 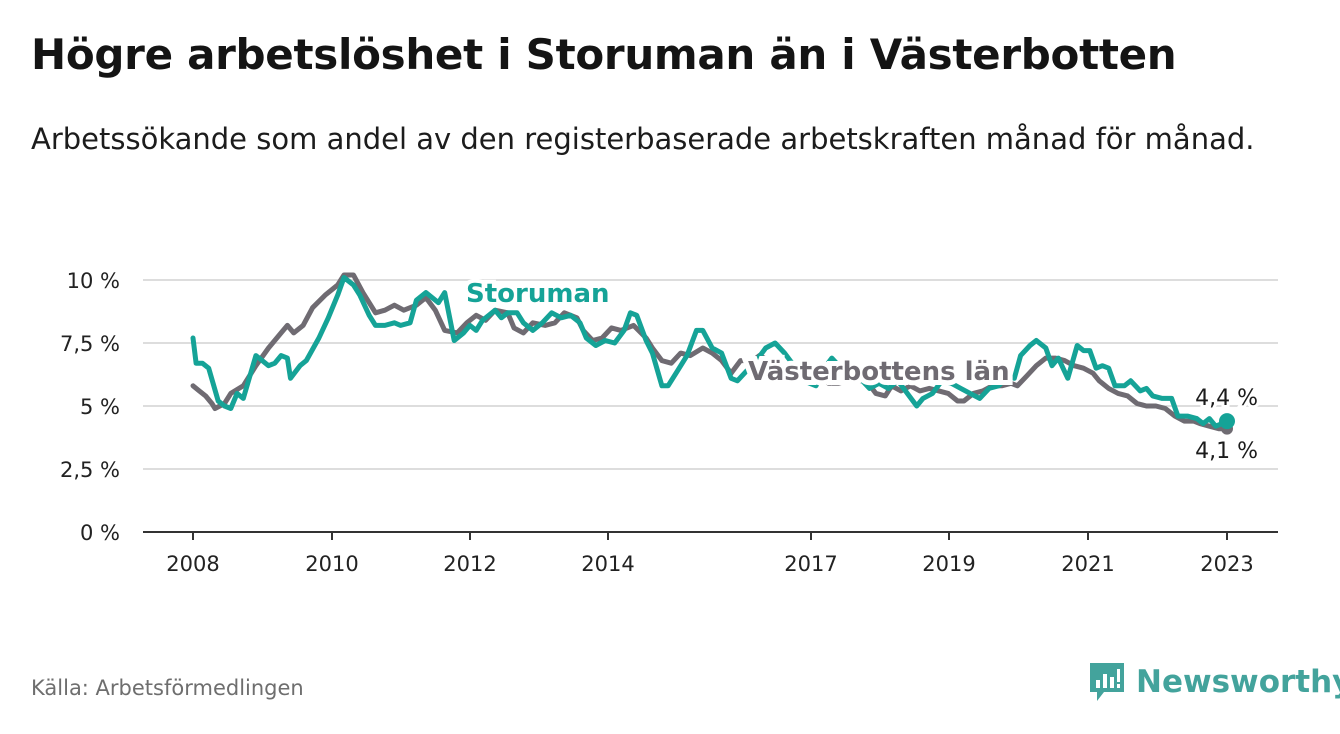 I want to click on x-tick-label: 2023, so click(x=1226, y=564).